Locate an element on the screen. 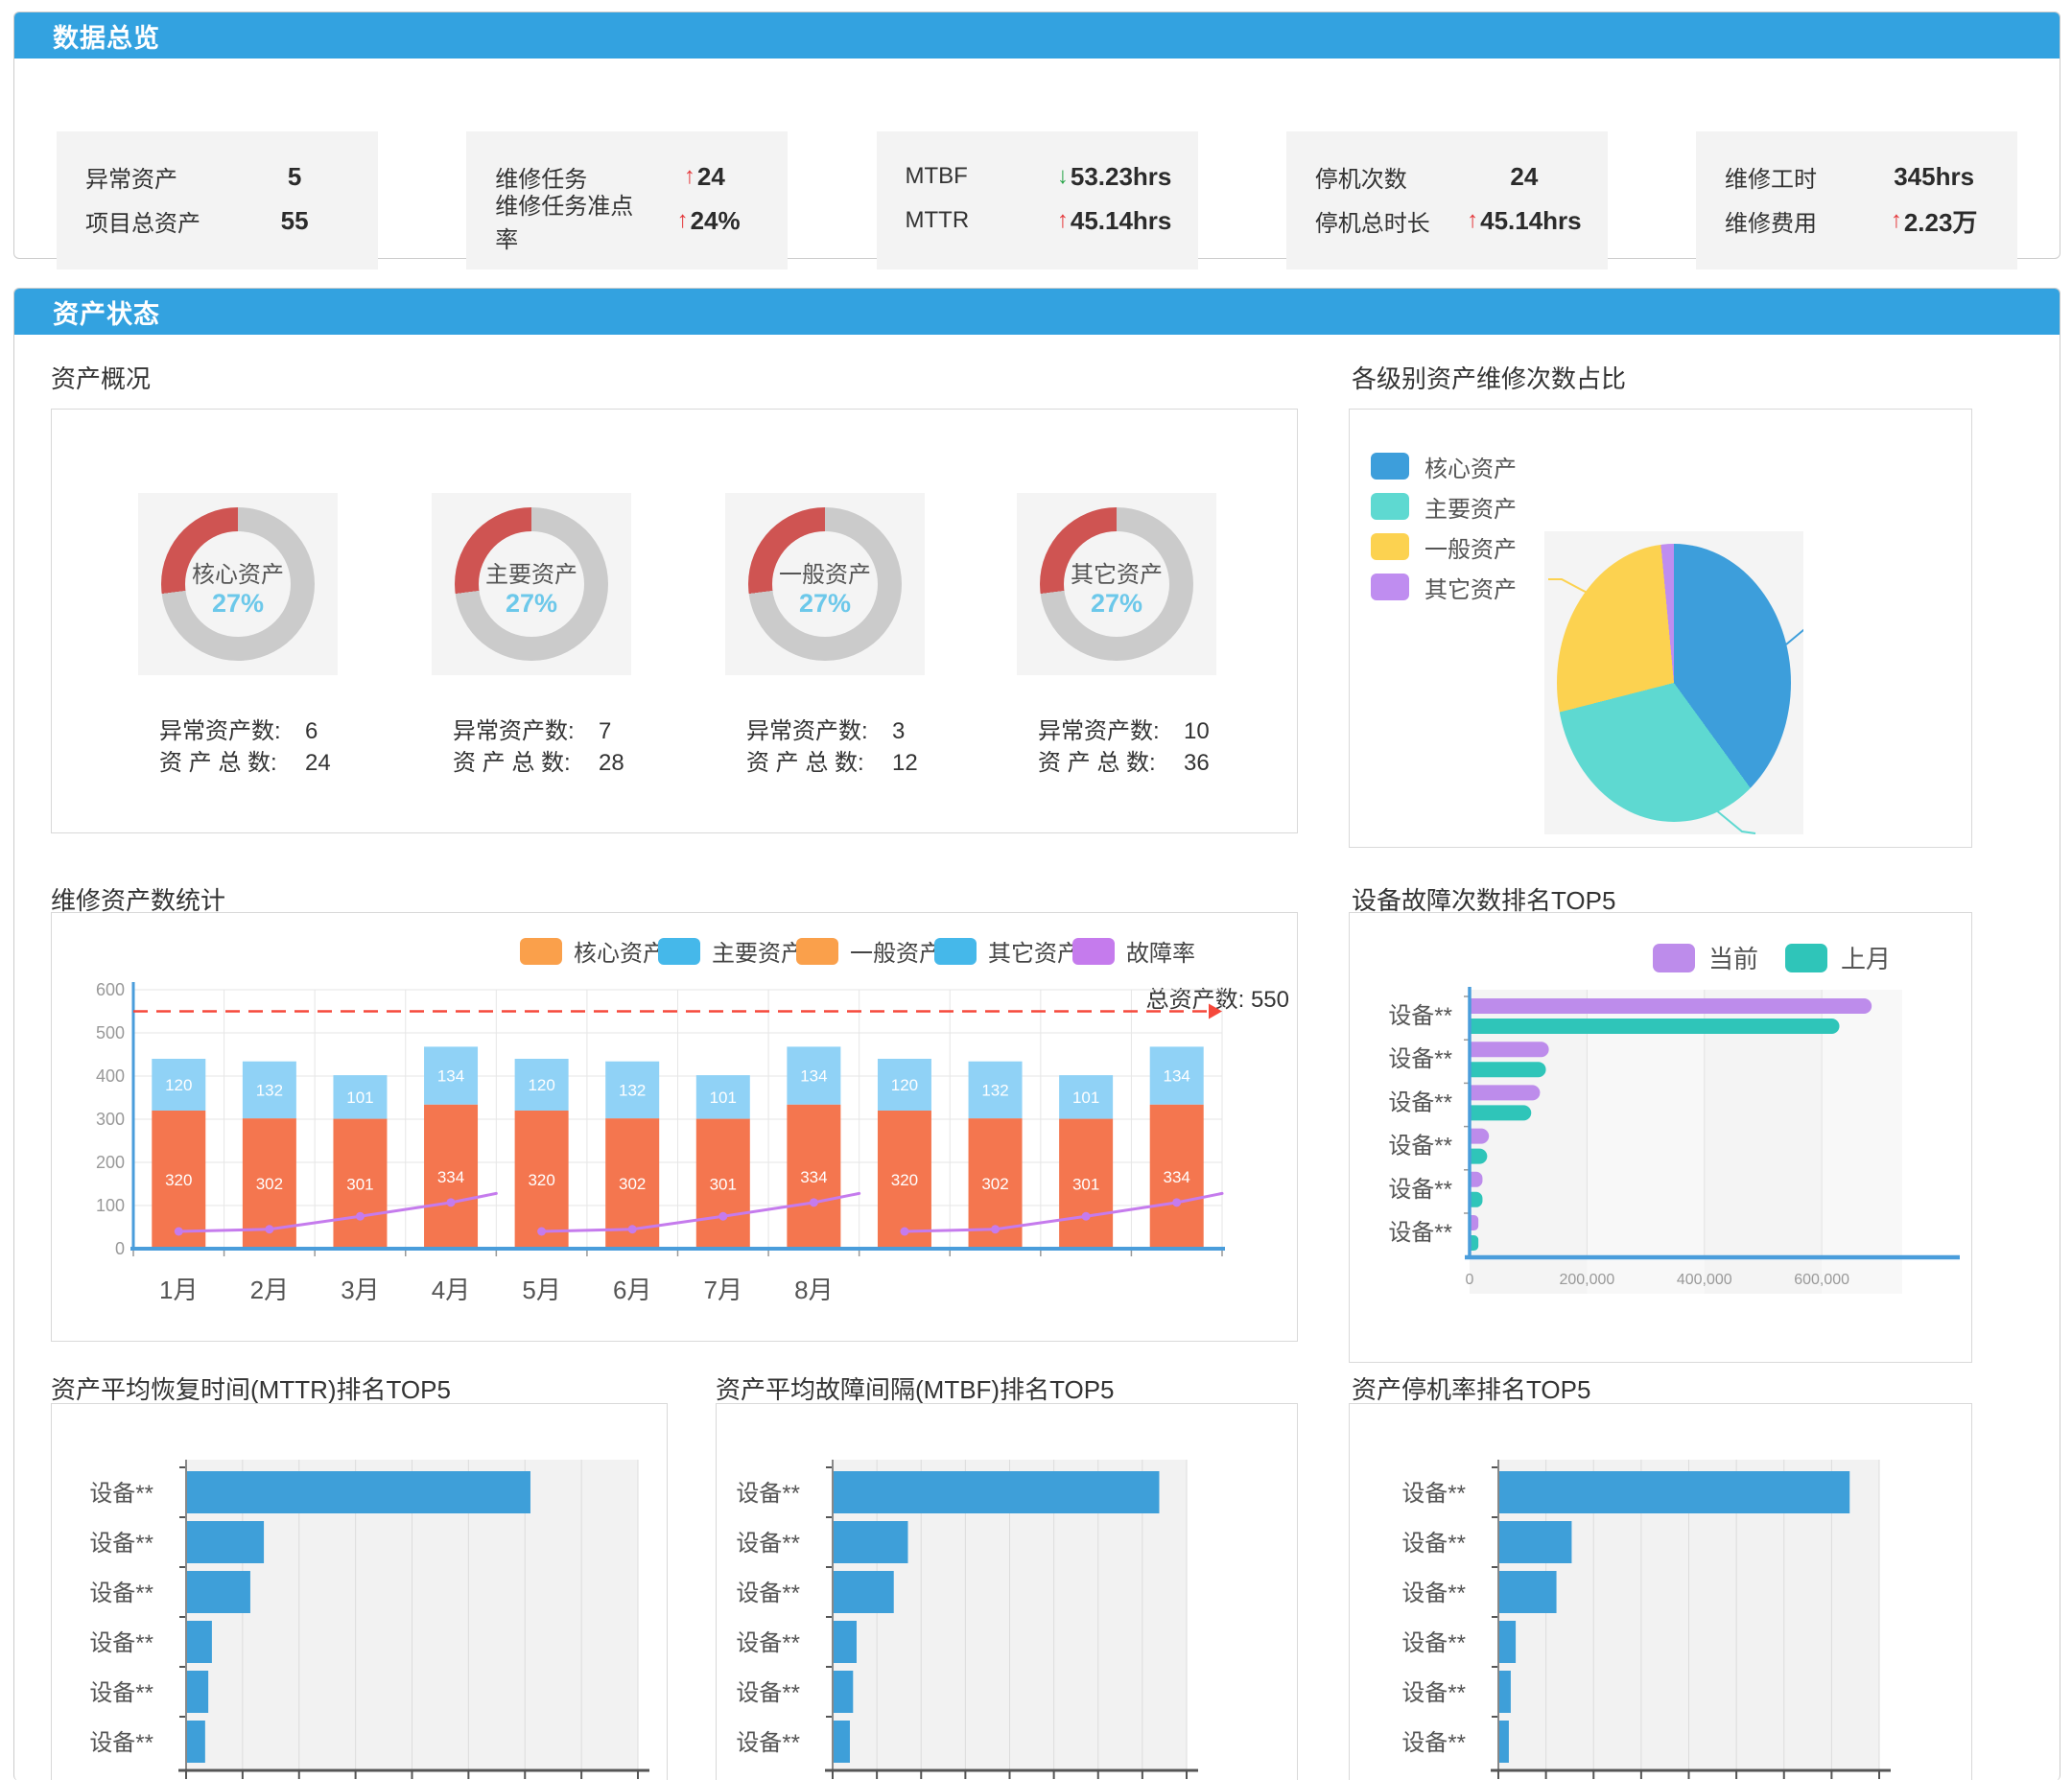  svg-text: 7月 is located at coordinates (723, 1290).